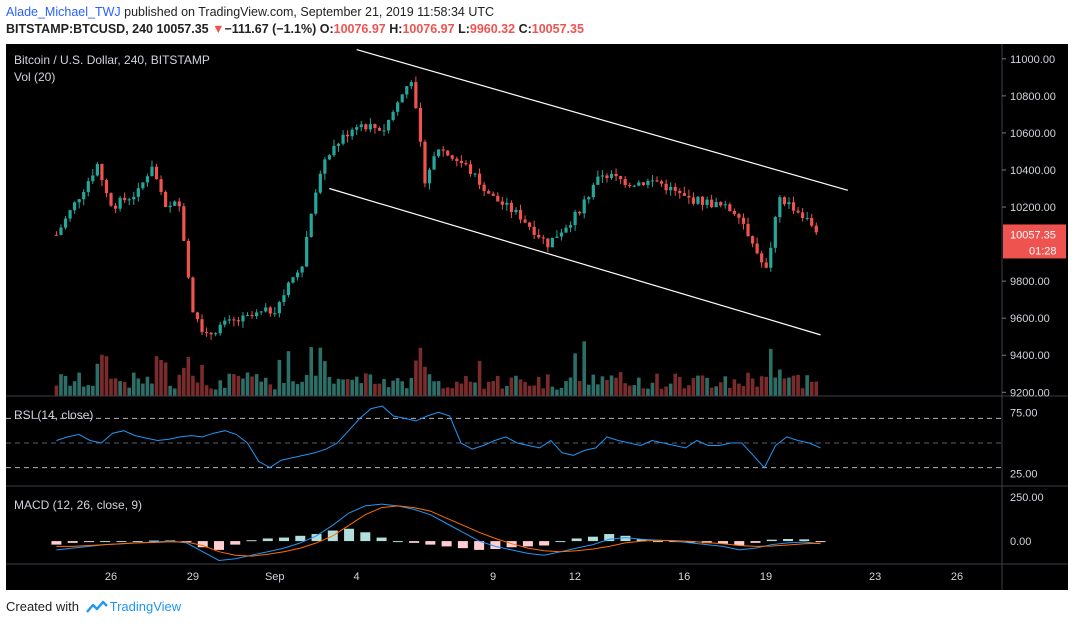 This screenshot has height=625, width=1073. I want to click on price-tick-label: 10400.00, so click(1033, 171).